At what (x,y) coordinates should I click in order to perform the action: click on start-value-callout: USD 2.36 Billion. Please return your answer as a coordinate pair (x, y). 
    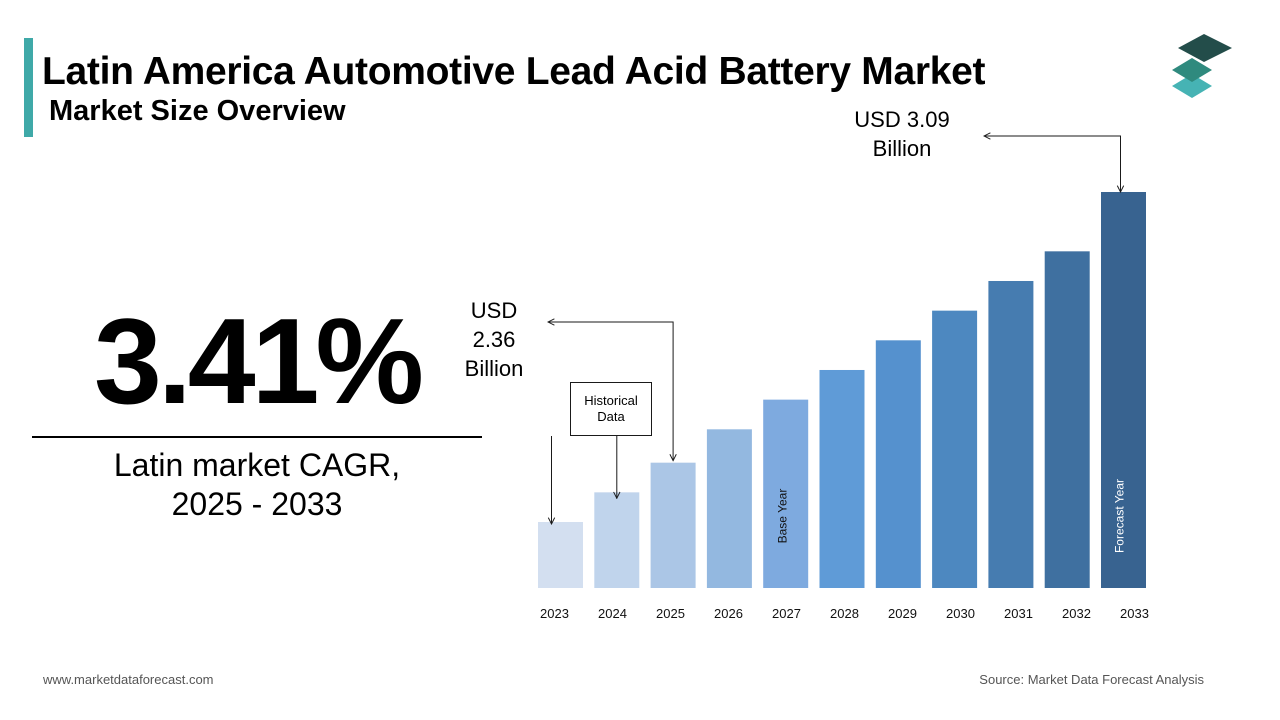
    Looking at the image, I should click on (494, 339).